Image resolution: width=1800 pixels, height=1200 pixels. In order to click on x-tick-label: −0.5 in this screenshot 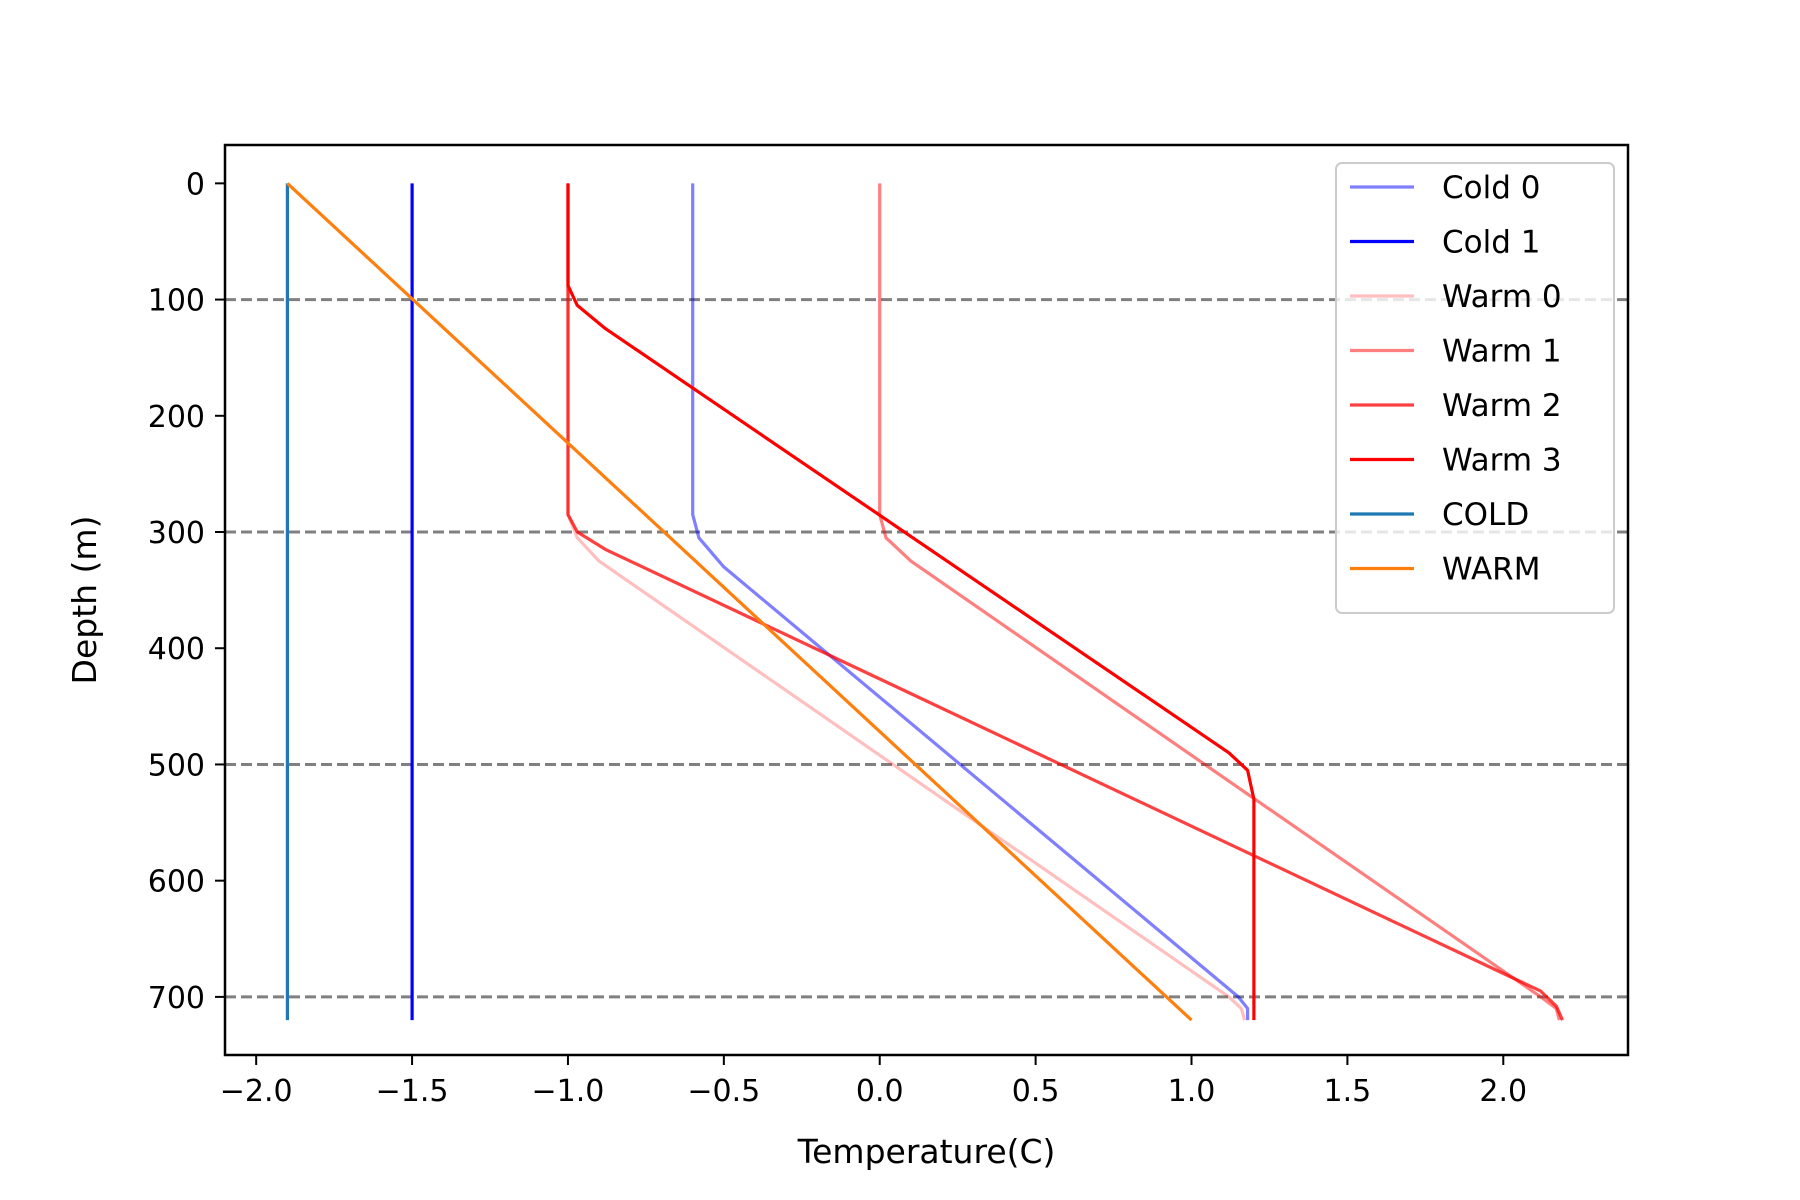, I will do `click(723, 1091)`.